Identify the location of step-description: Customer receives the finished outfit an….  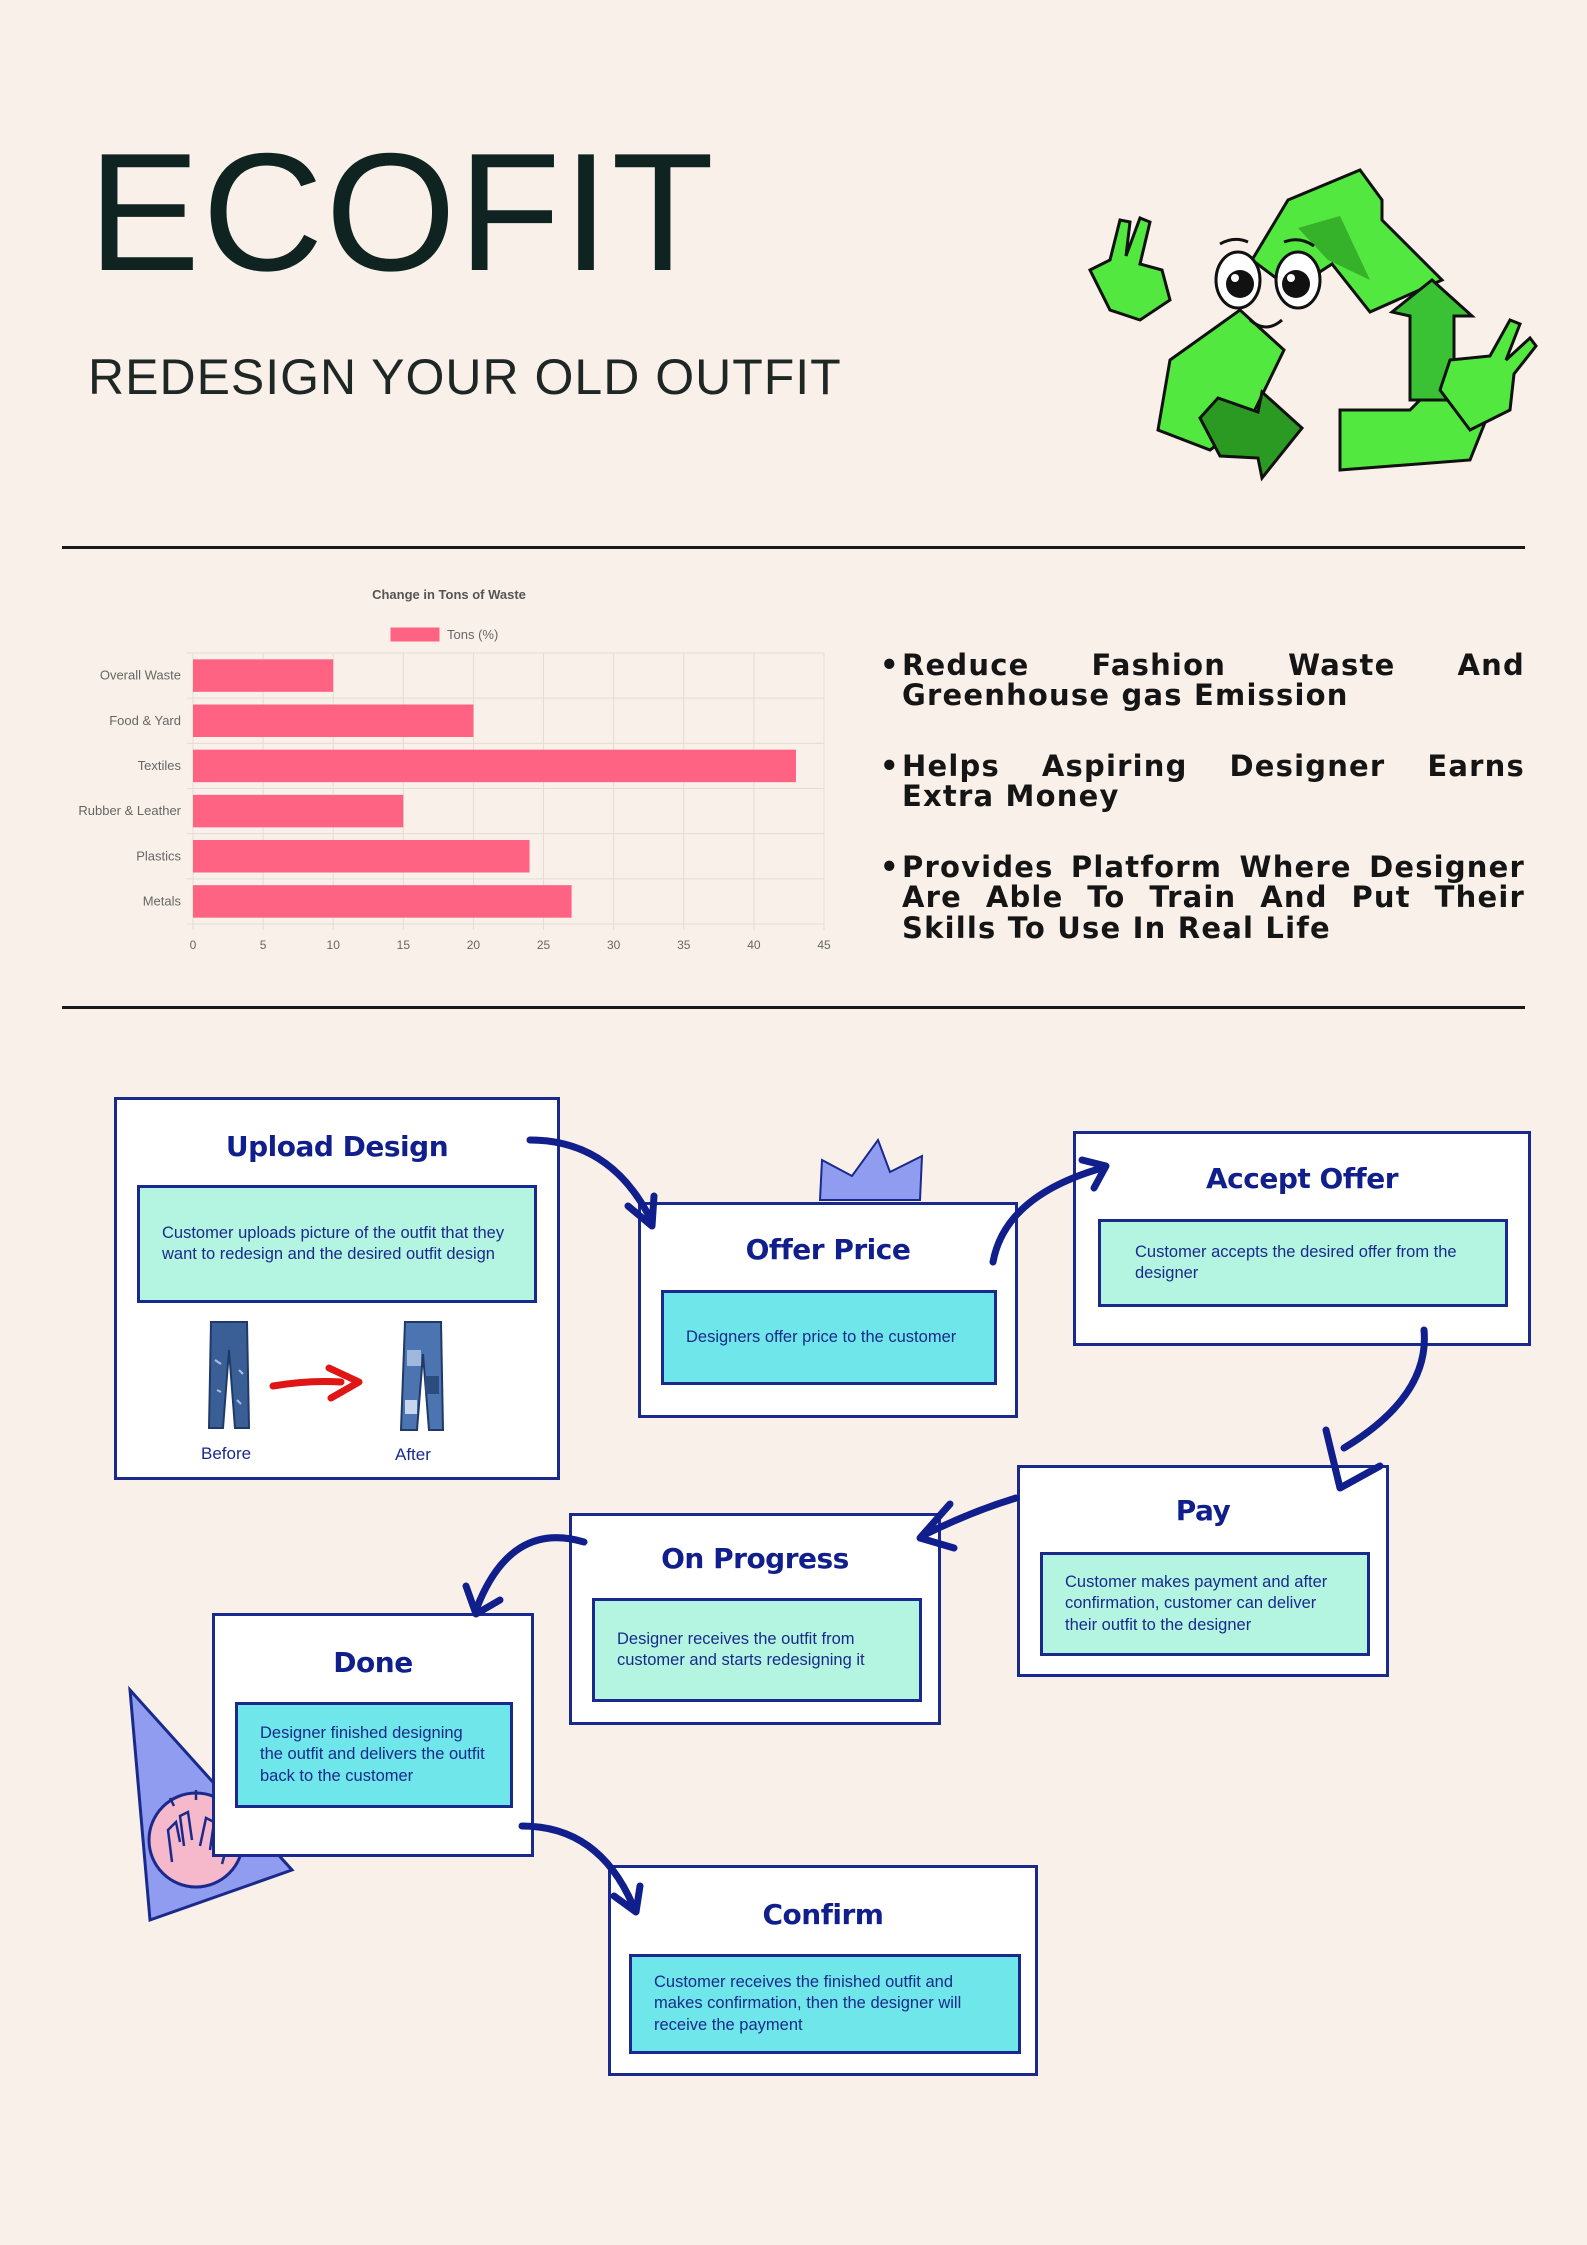
(825, 2004).